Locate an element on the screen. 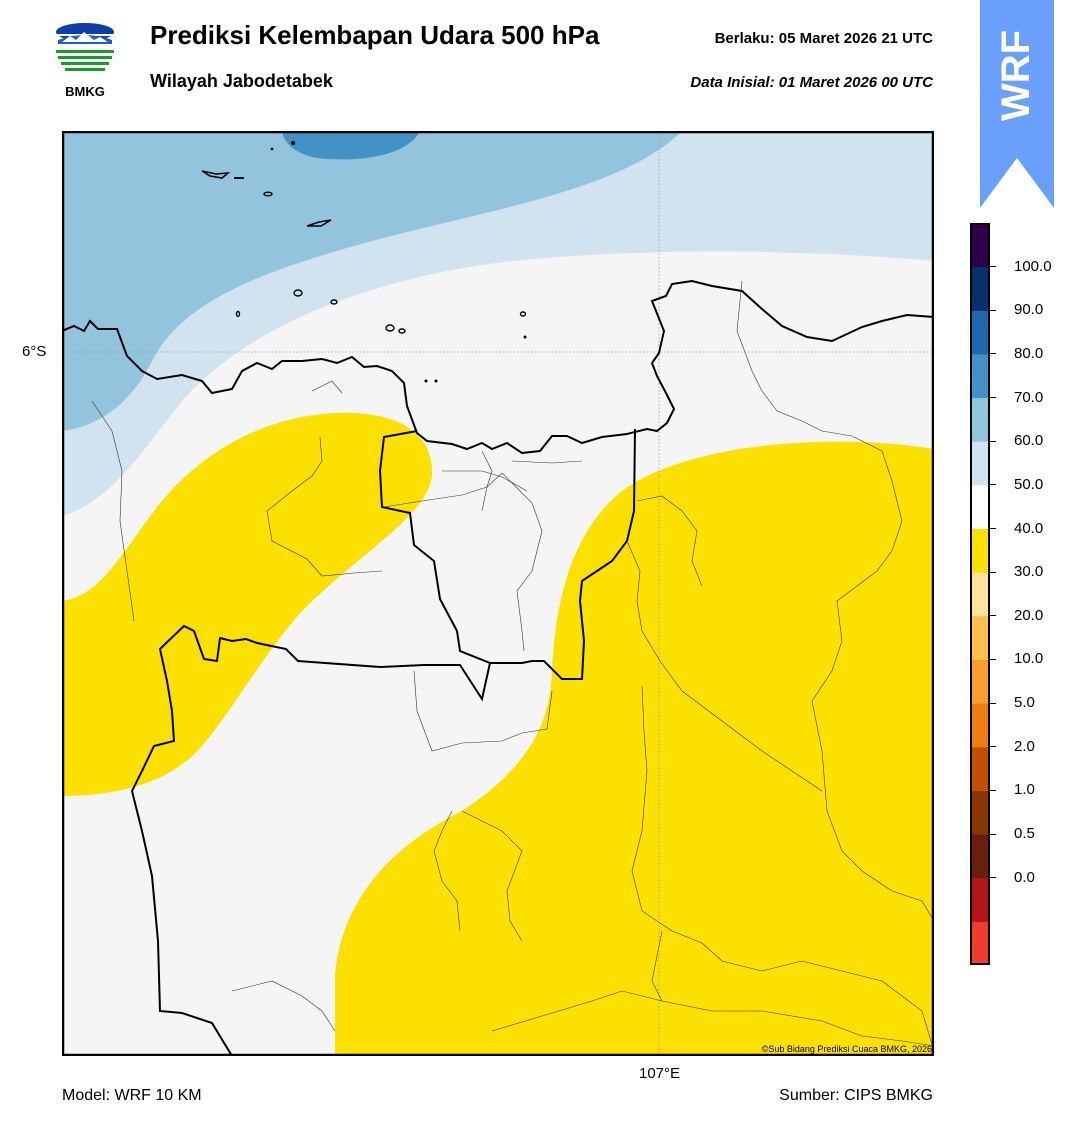 The width and height of the screenshot is (1081, 1128). longitude-label: 107°E is located at coordinates (660, 1073).